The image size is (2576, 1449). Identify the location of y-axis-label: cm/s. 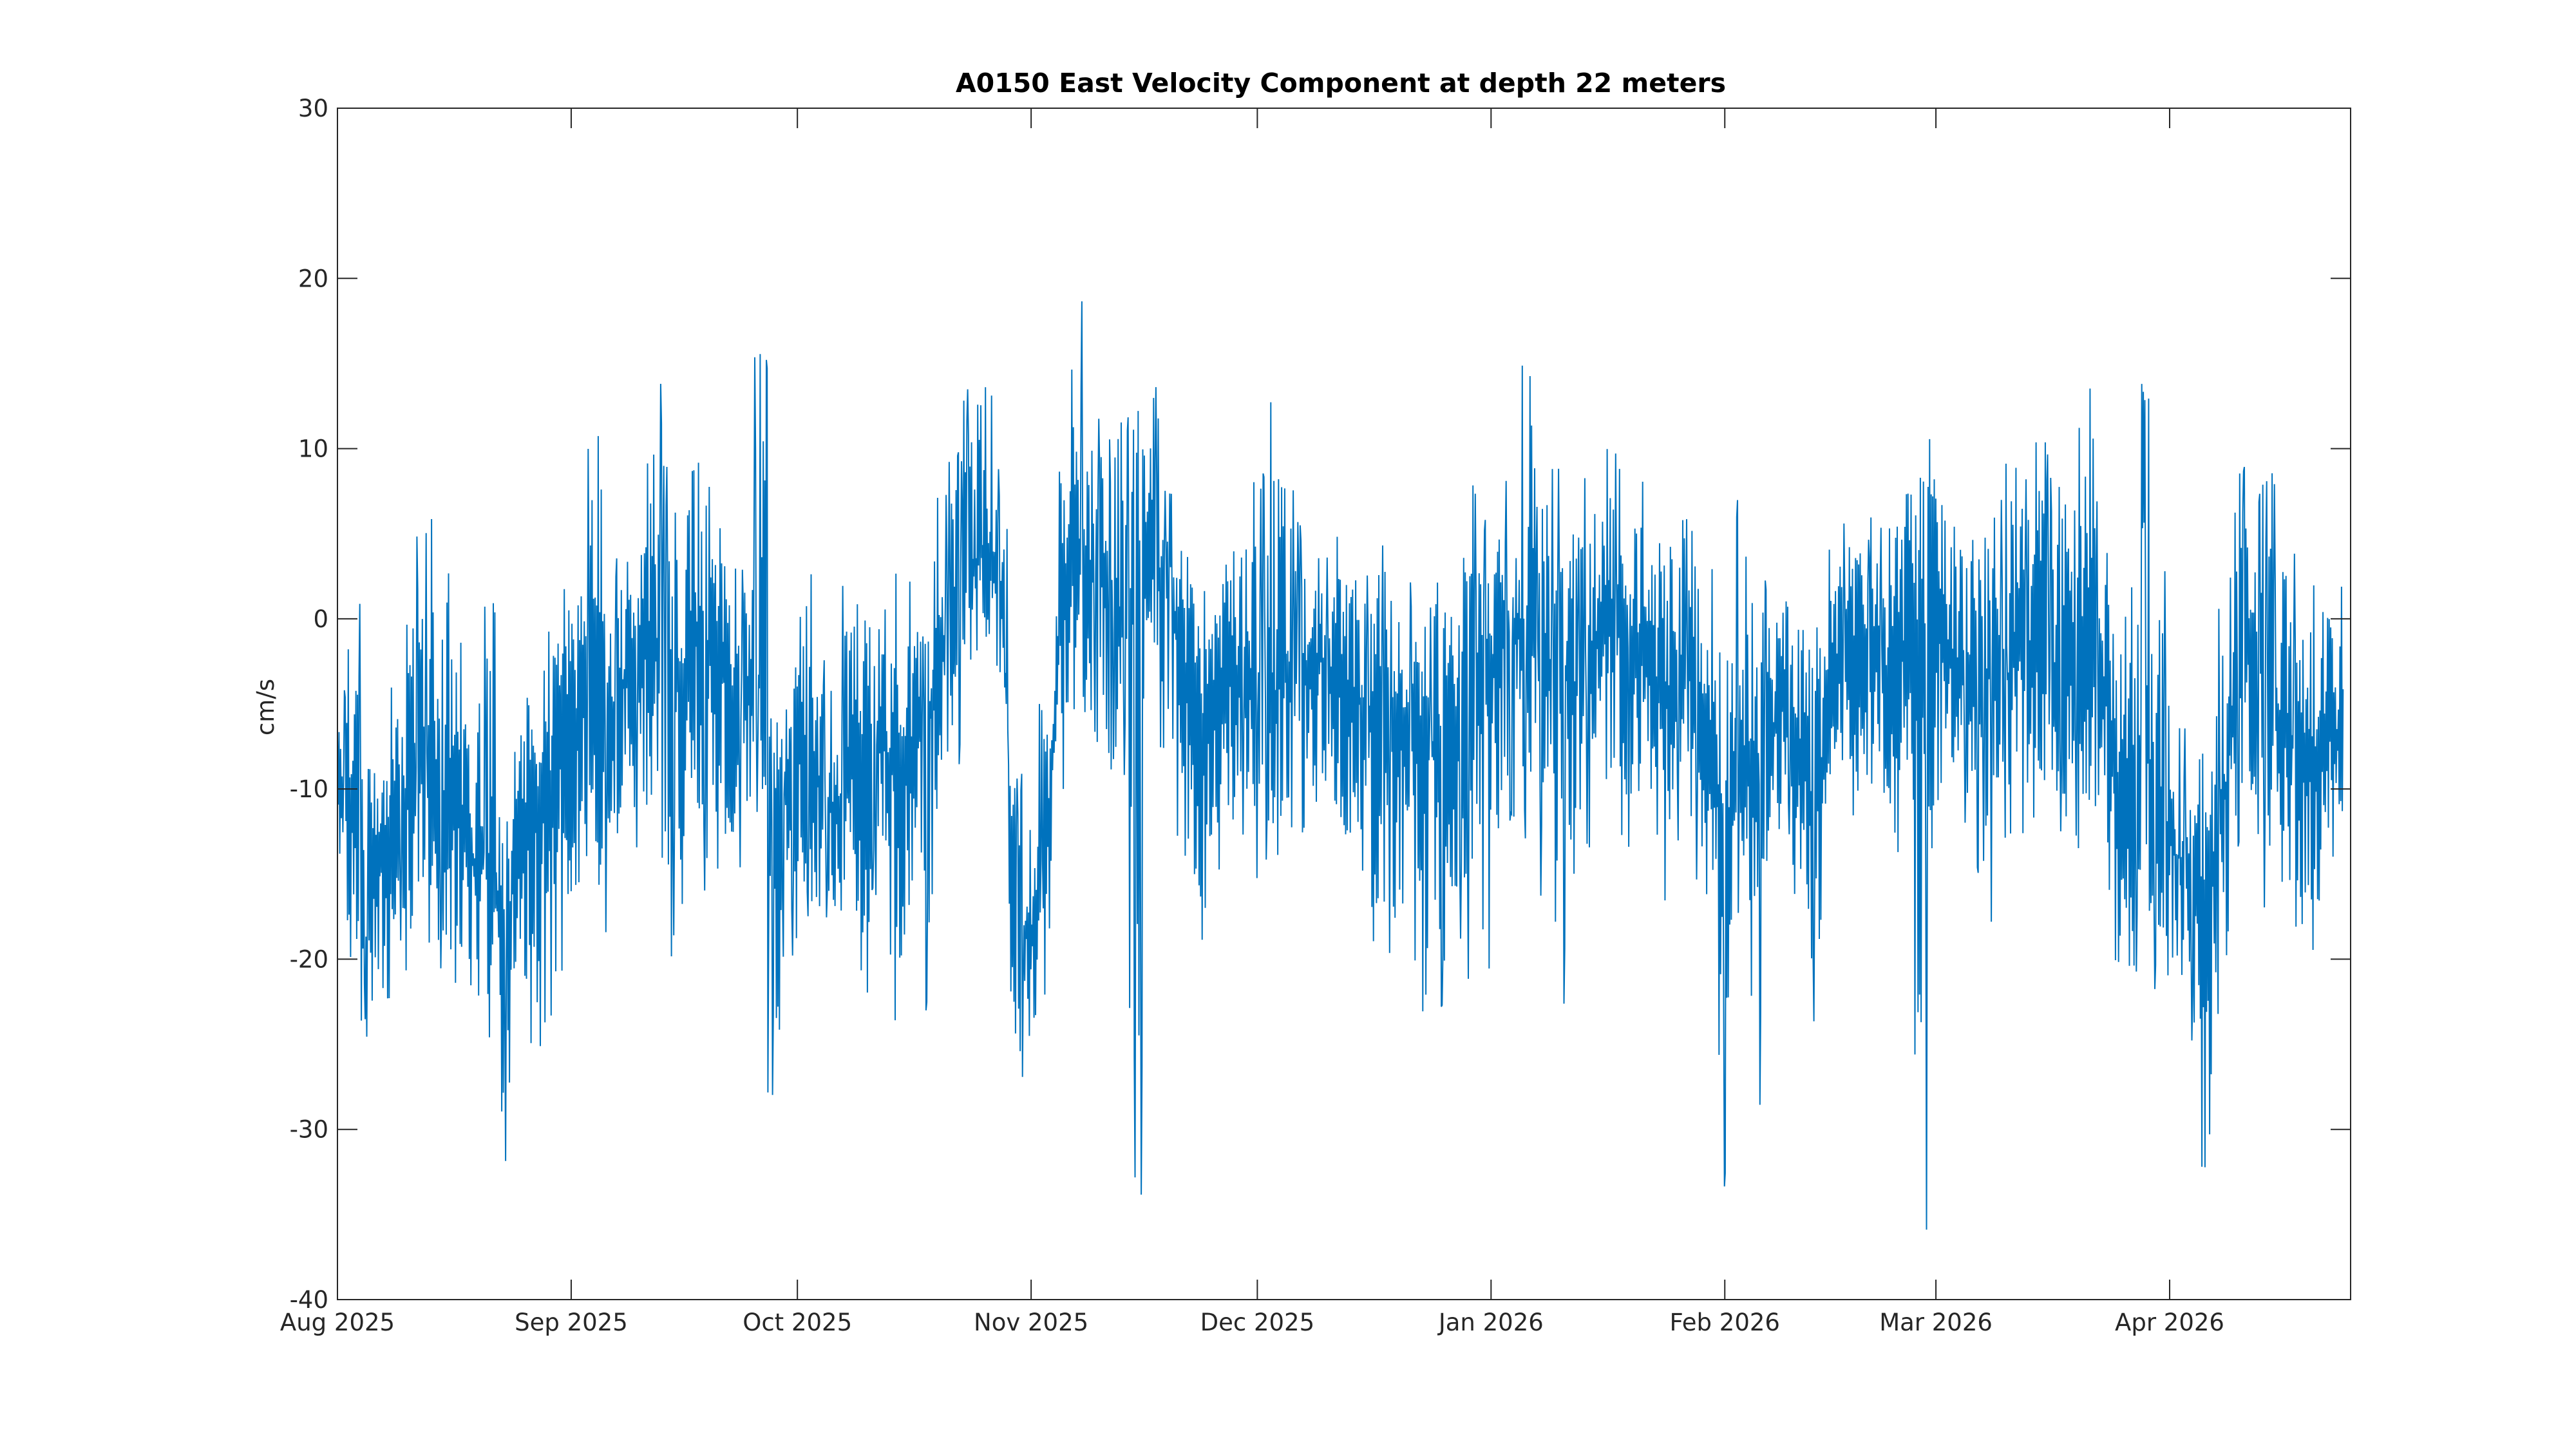
(265, 707).